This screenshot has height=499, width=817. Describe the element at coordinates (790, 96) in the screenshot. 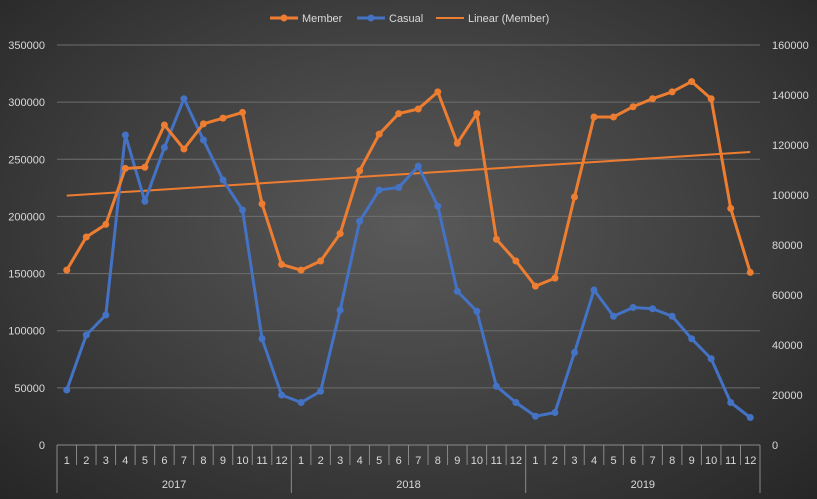

I see `right-tick-label: 140000` at that location.